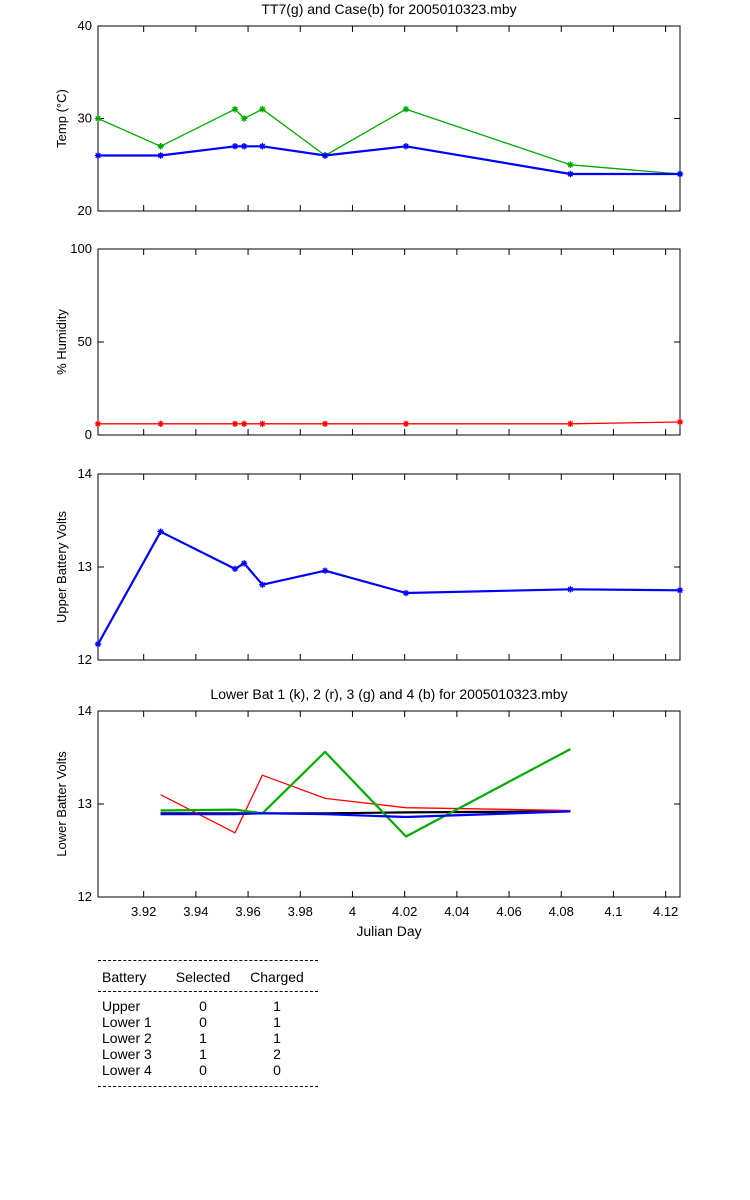  I want to click on header-selected: Selected, so click(203, 977).